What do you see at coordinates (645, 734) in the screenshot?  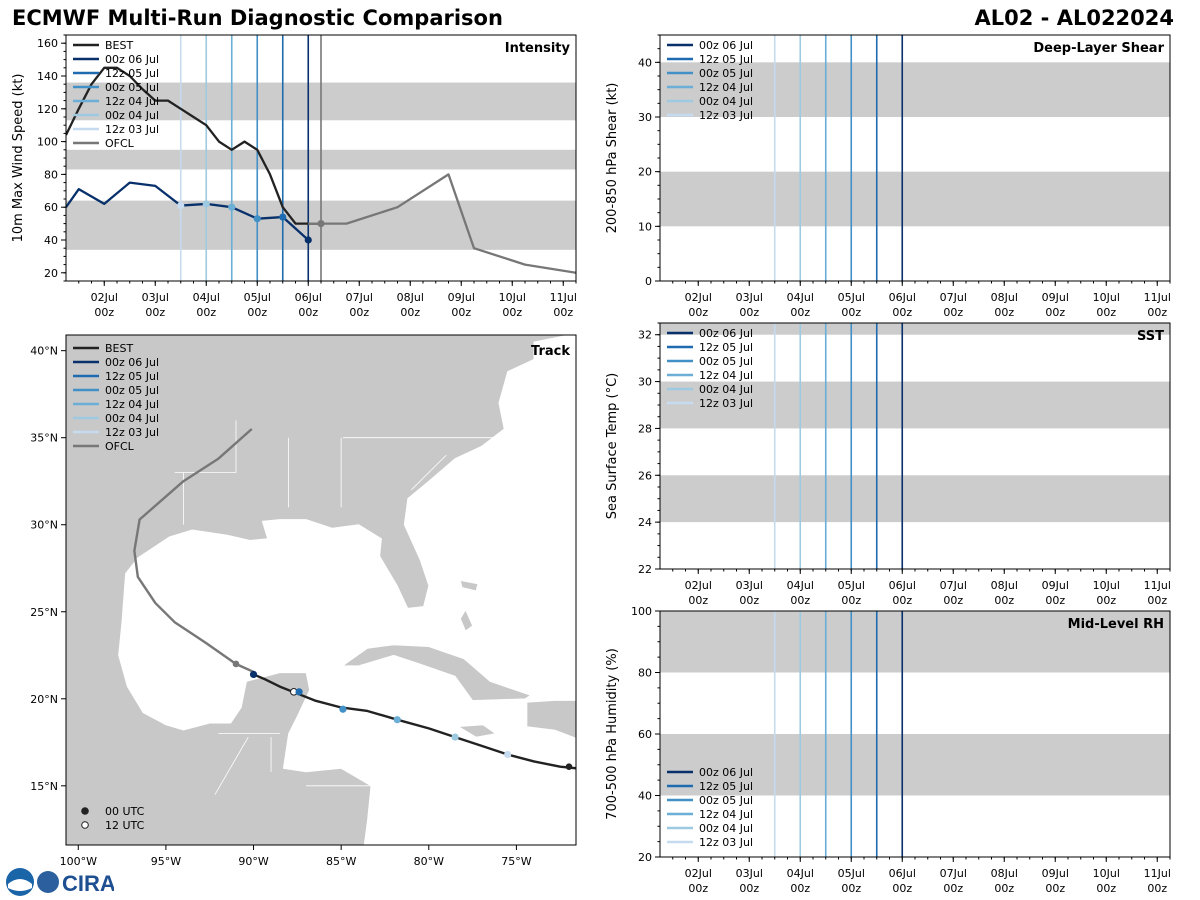 I see `y-tick-label: 60` at bounding box center [645, 734].